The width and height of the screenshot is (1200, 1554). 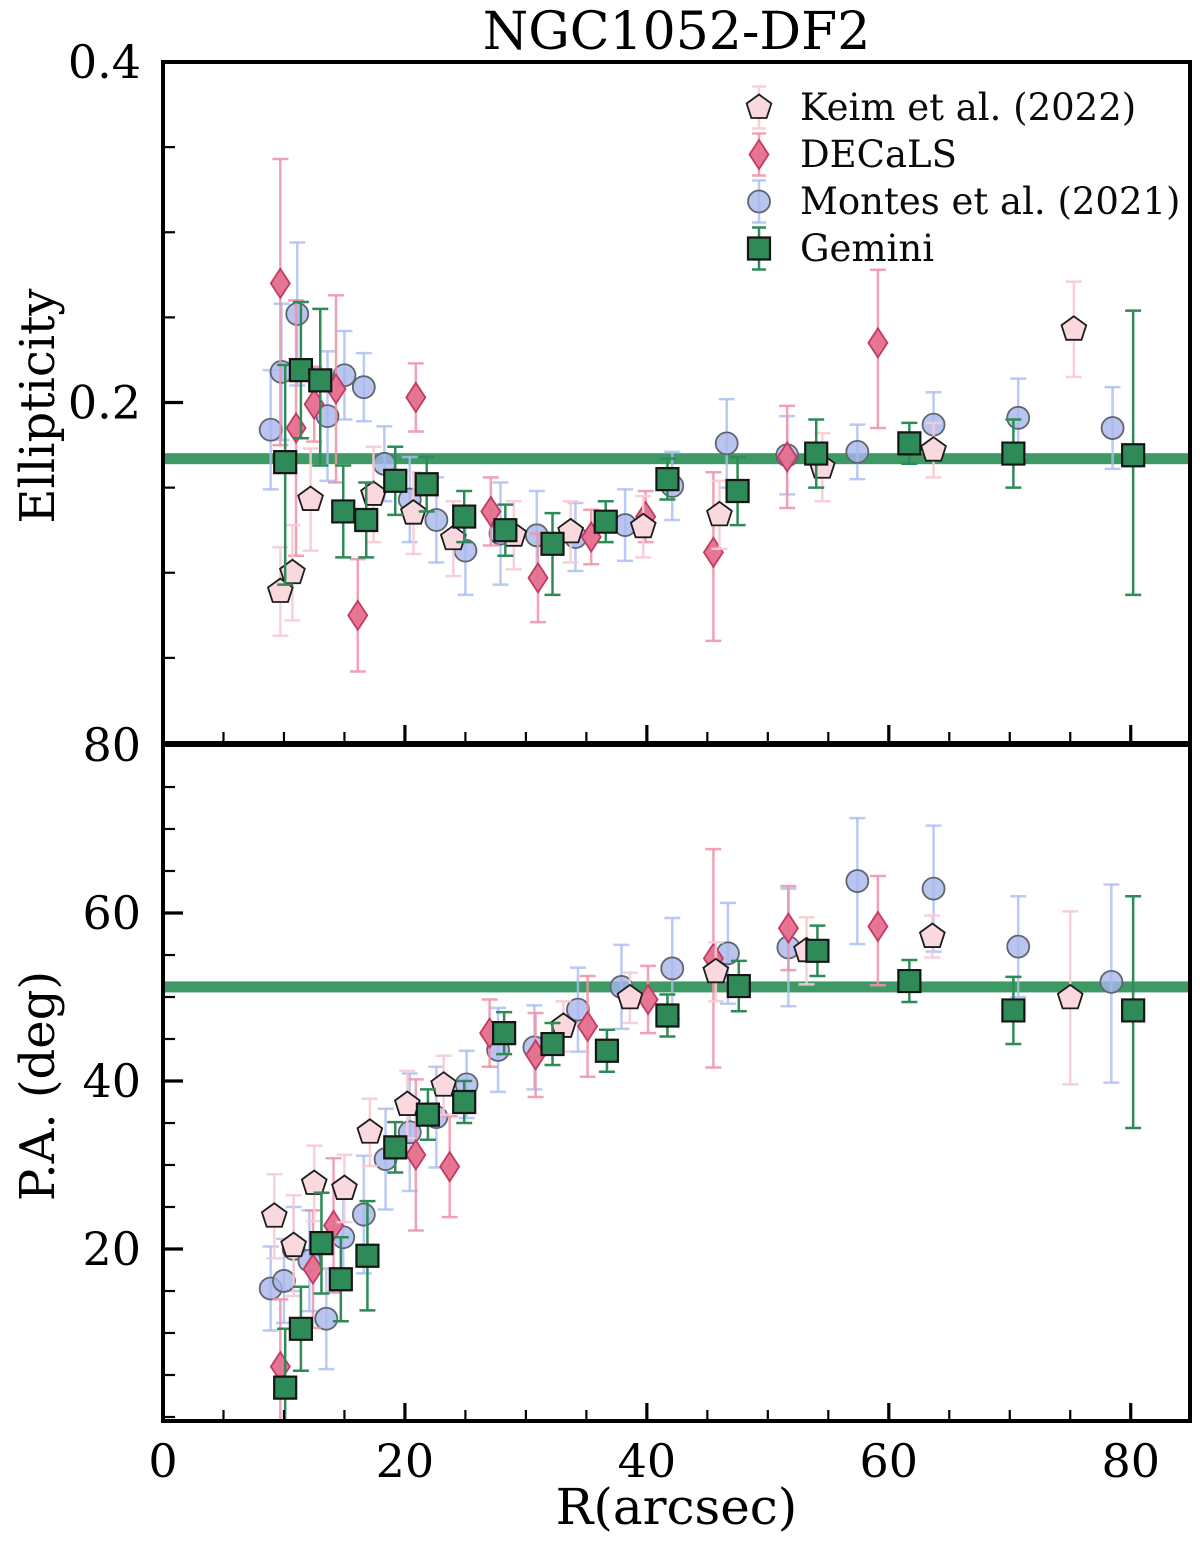 What do you see at coordinates (958, 107) in the screenshot?
I see `legend-item-keim: Keim et al. (2022)` at bounding box center [958, 107].